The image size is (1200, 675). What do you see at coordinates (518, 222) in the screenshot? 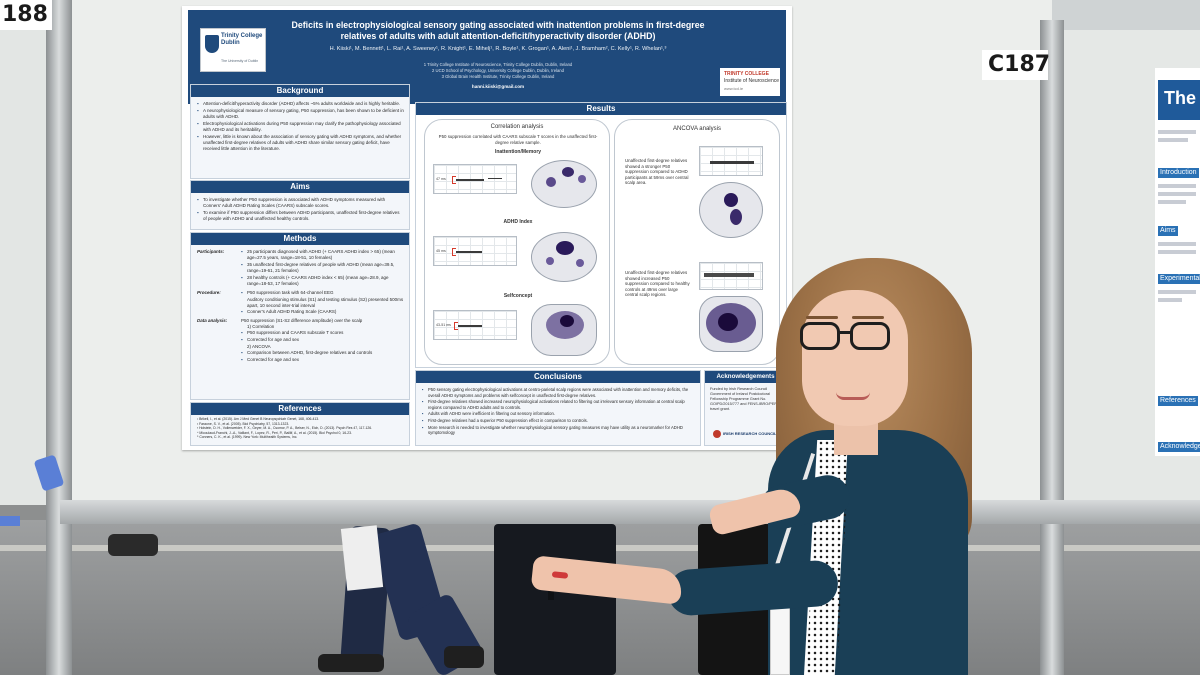
I see `figure-label: ADHD Index` at bounding box center [518, 222].